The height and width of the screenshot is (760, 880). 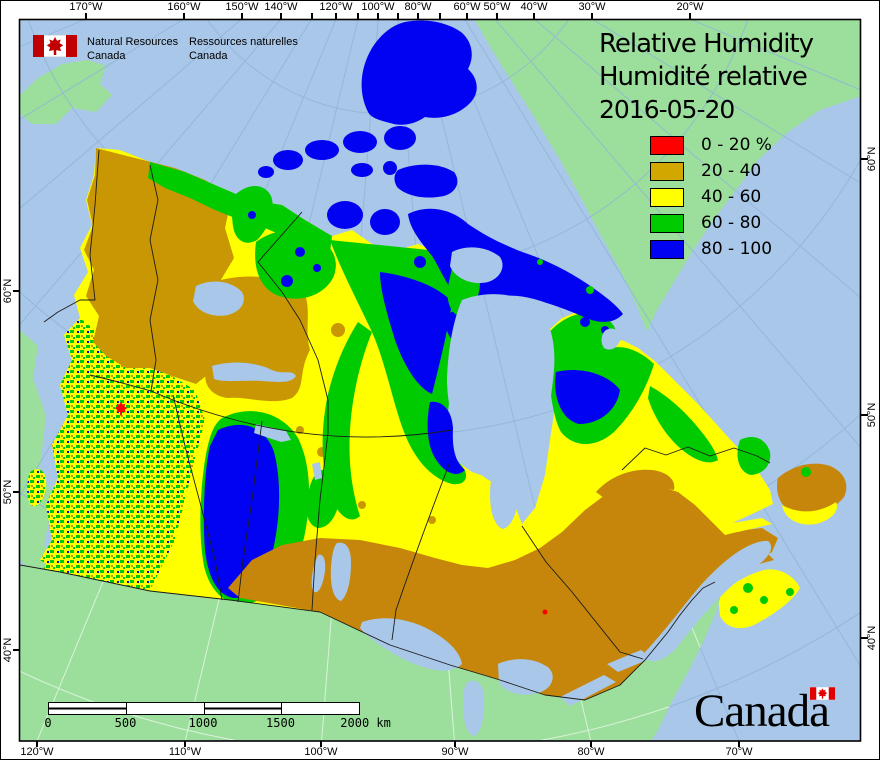 I want to click on scale-label: 2000 km, so click(x=365, y=723).